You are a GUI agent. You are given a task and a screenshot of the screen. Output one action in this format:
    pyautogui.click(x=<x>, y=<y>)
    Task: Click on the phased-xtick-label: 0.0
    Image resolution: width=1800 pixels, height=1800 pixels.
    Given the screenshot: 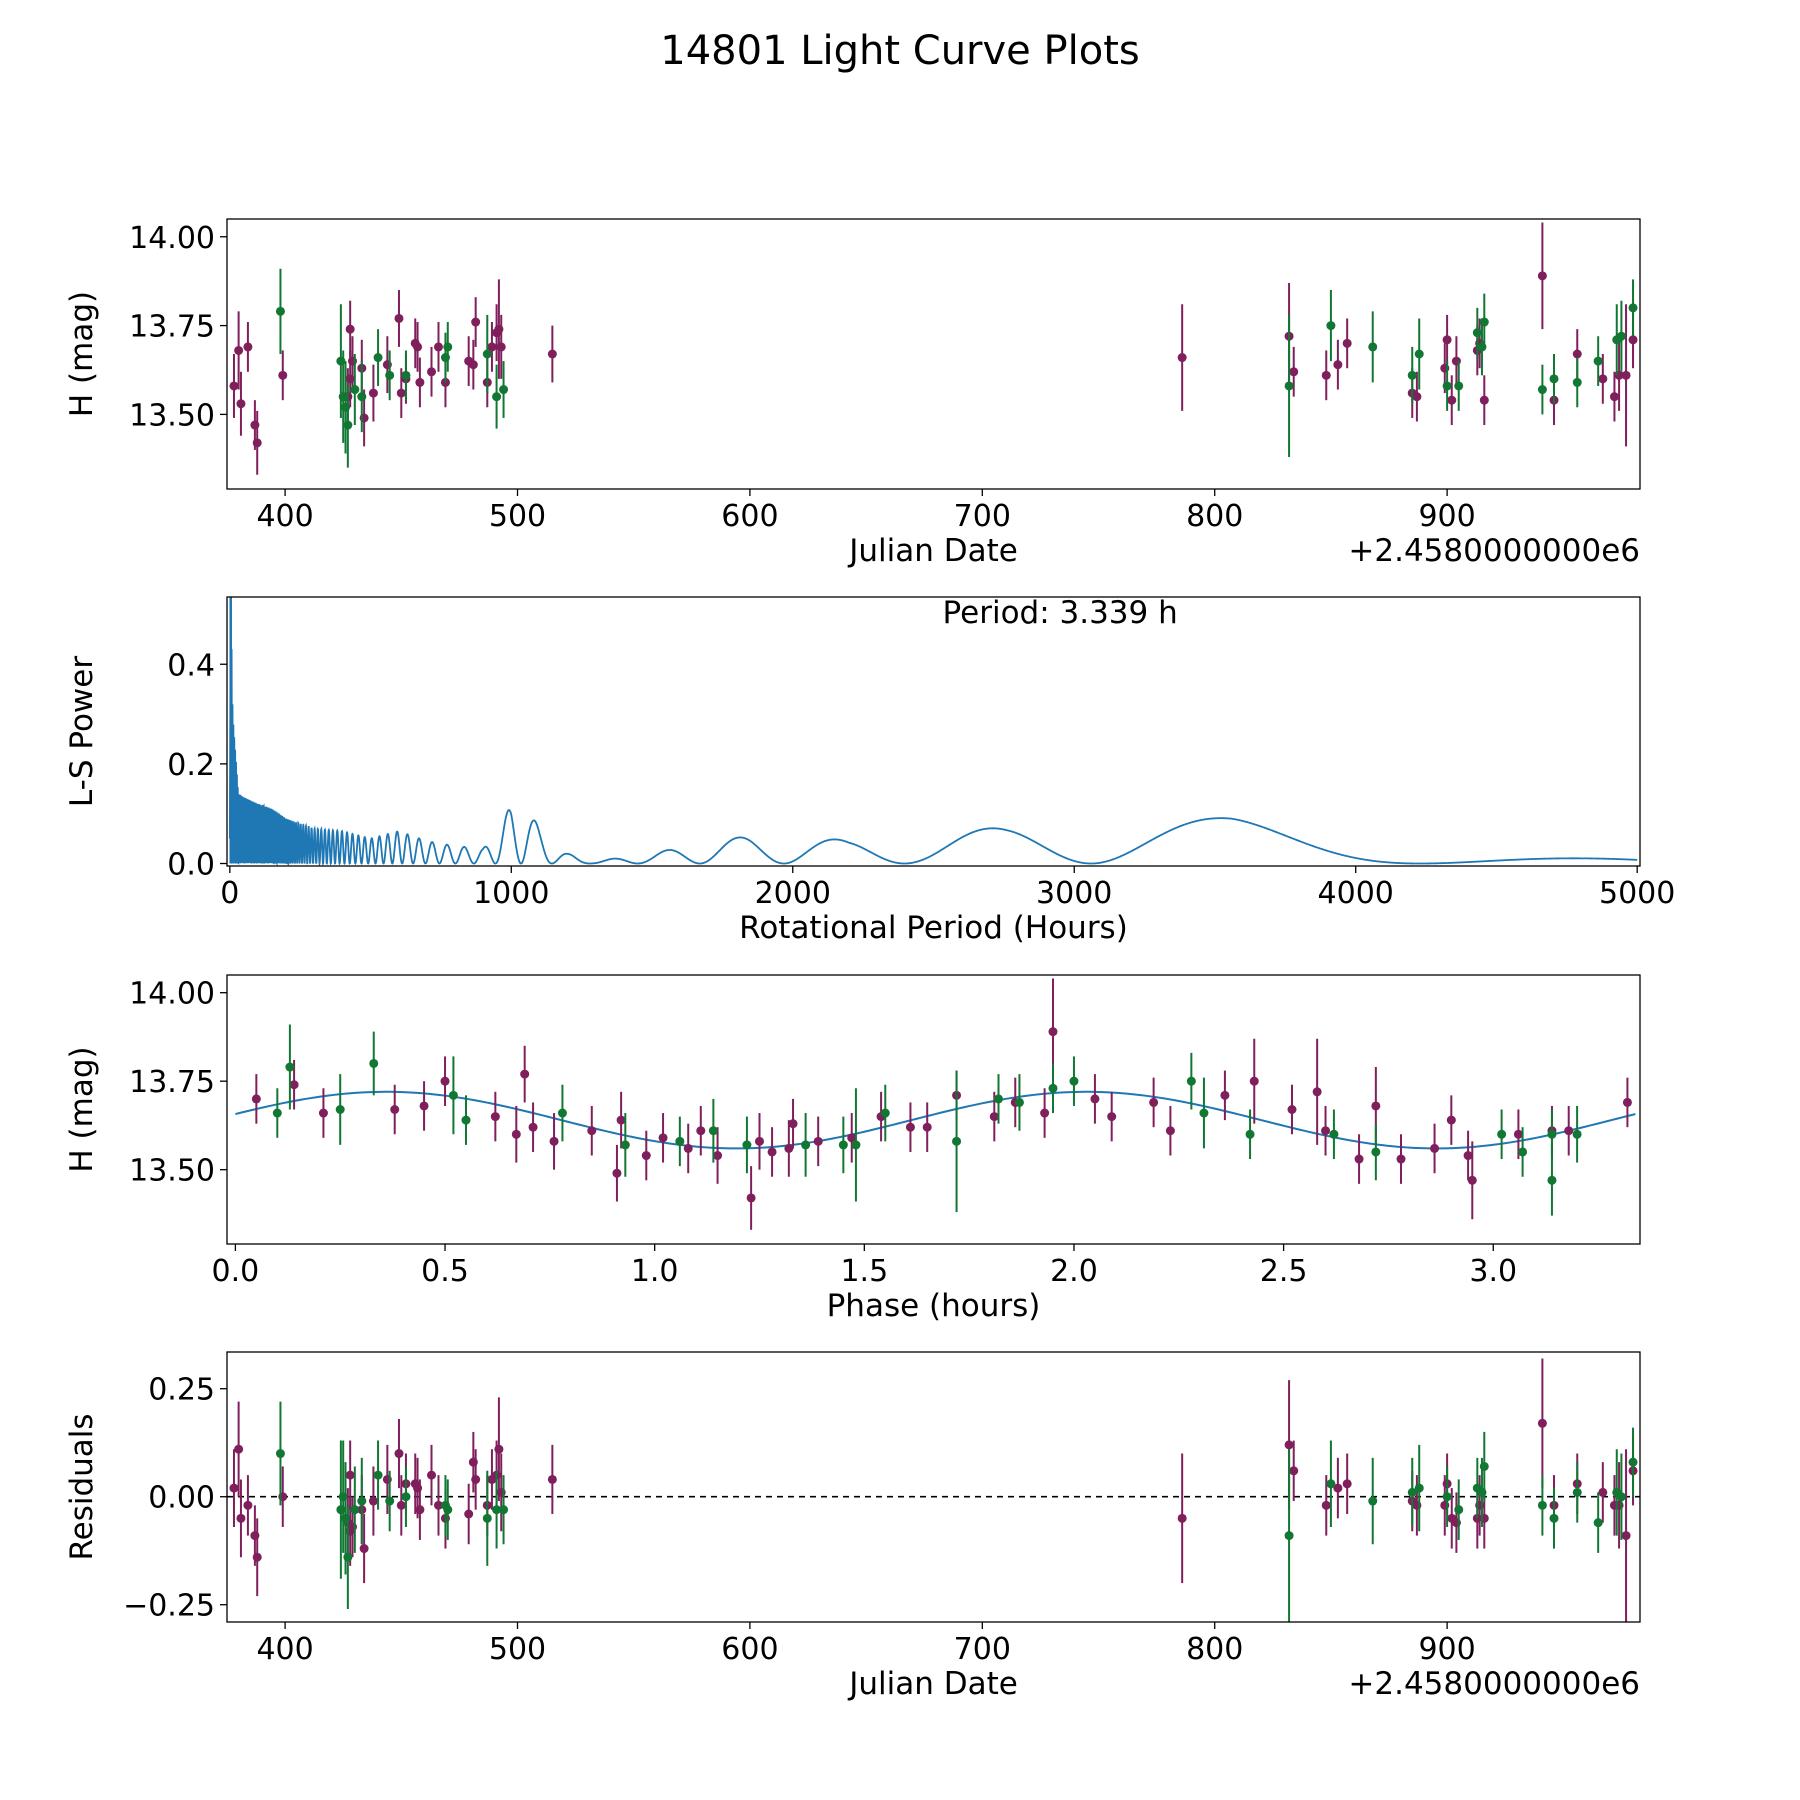 What is the action you would take?
    pyautogui.click(x=236, y=1271)
    